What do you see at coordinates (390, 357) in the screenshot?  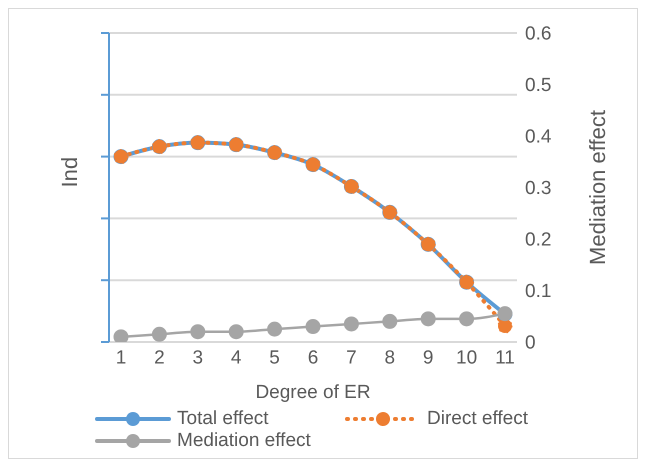 I see `x-tick-label: 8` at bounding box center [390, 357].